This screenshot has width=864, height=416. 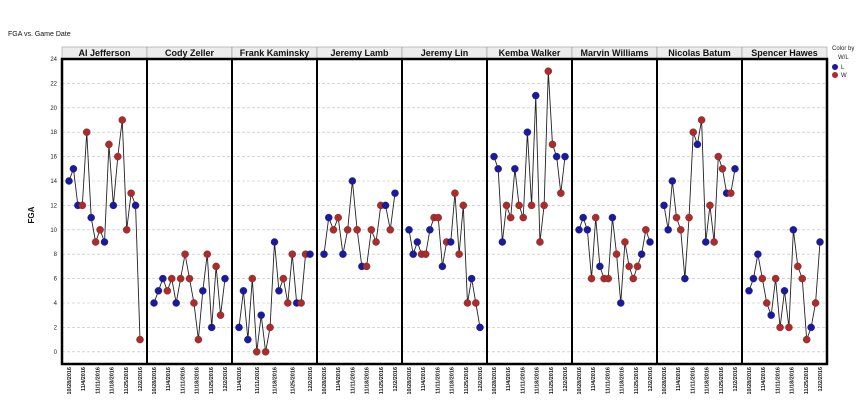 I want to click on panel-title: Al Jefferson, so click(x=104, y=53).